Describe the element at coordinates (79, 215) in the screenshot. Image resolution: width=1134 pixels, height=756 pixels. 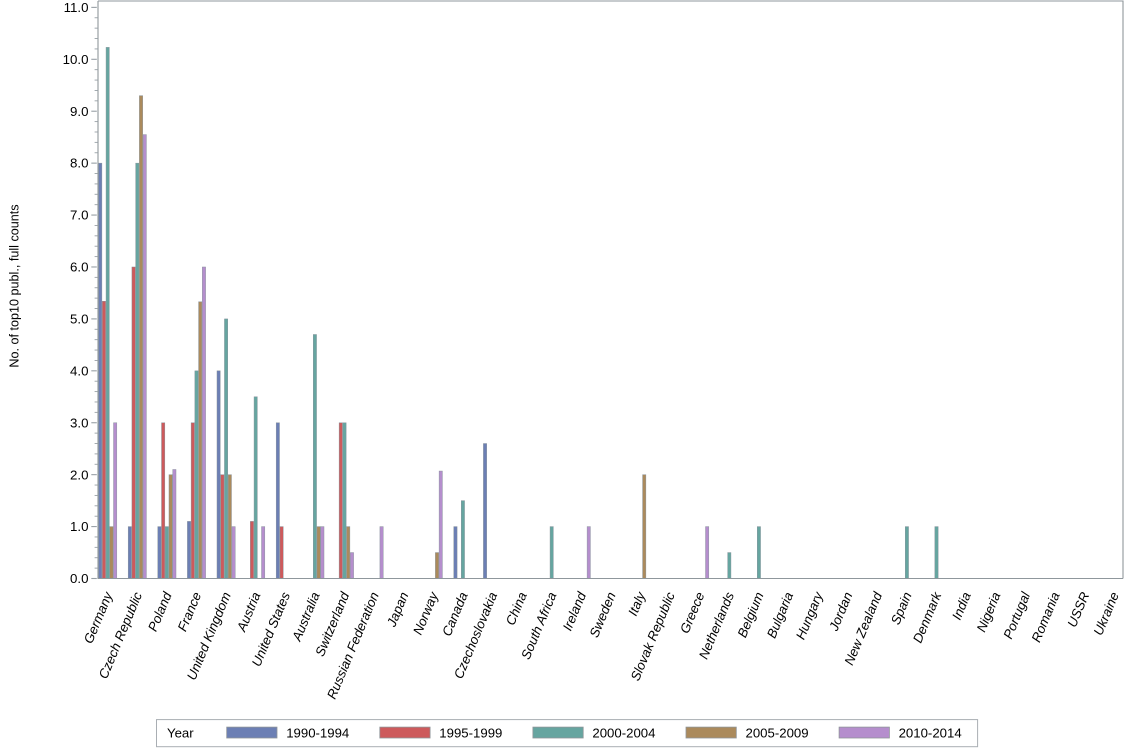
I see `svg-text: 7.0` at that location.